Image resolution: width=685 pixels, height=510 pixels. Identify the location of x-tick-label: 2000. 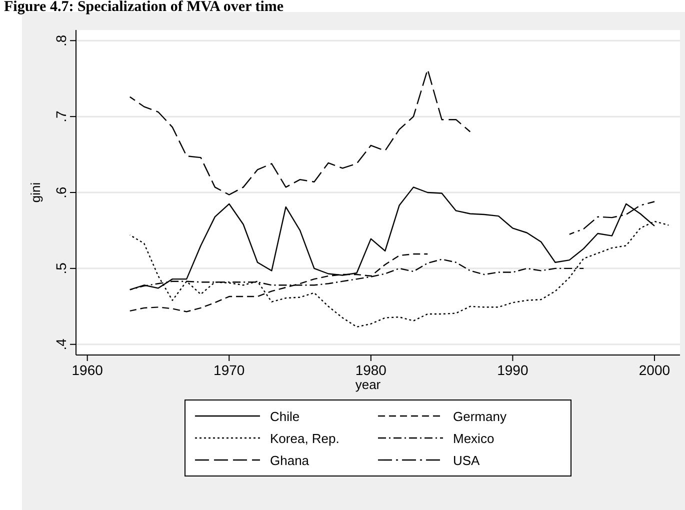
(654, 370).